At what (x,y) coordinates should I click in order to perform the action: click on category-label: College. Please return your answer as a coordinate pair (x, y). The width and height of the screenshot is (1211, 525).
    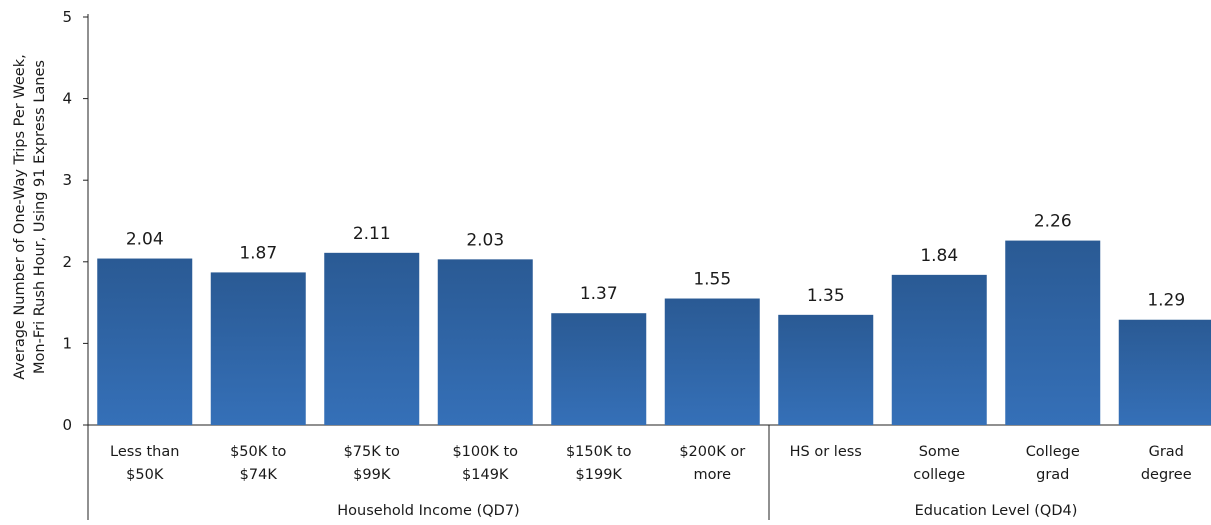
    Looking at the image, I should click on (1053, 452).